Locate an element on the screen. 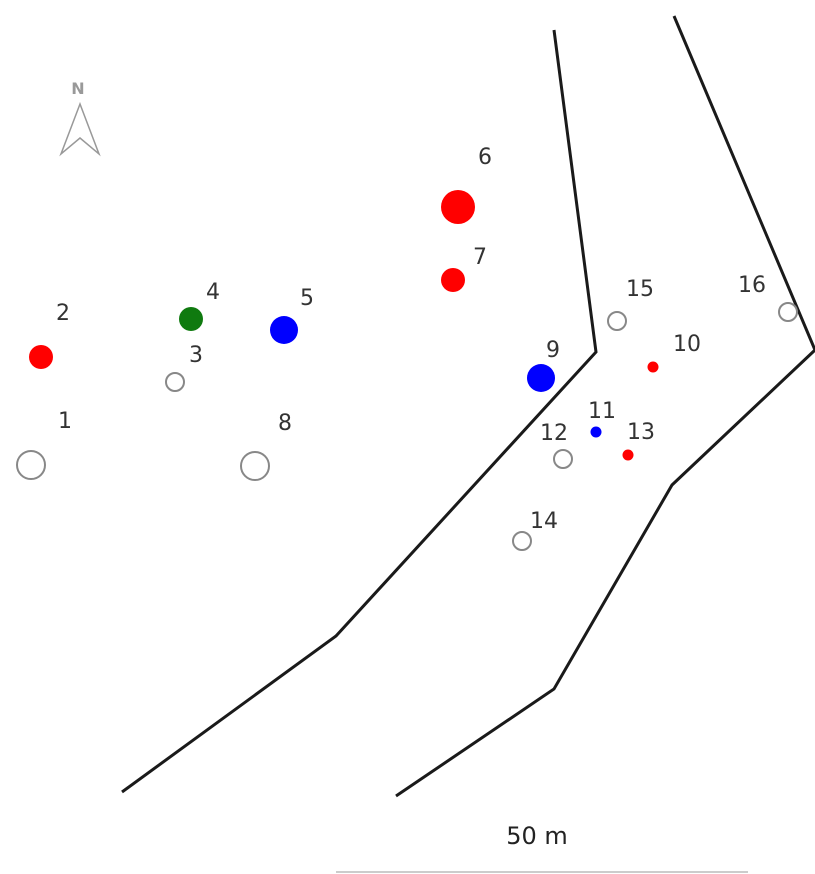 The height and width of the screenshot is (874, 815). site-label-2: 2 is located at coordinates (63, 313).